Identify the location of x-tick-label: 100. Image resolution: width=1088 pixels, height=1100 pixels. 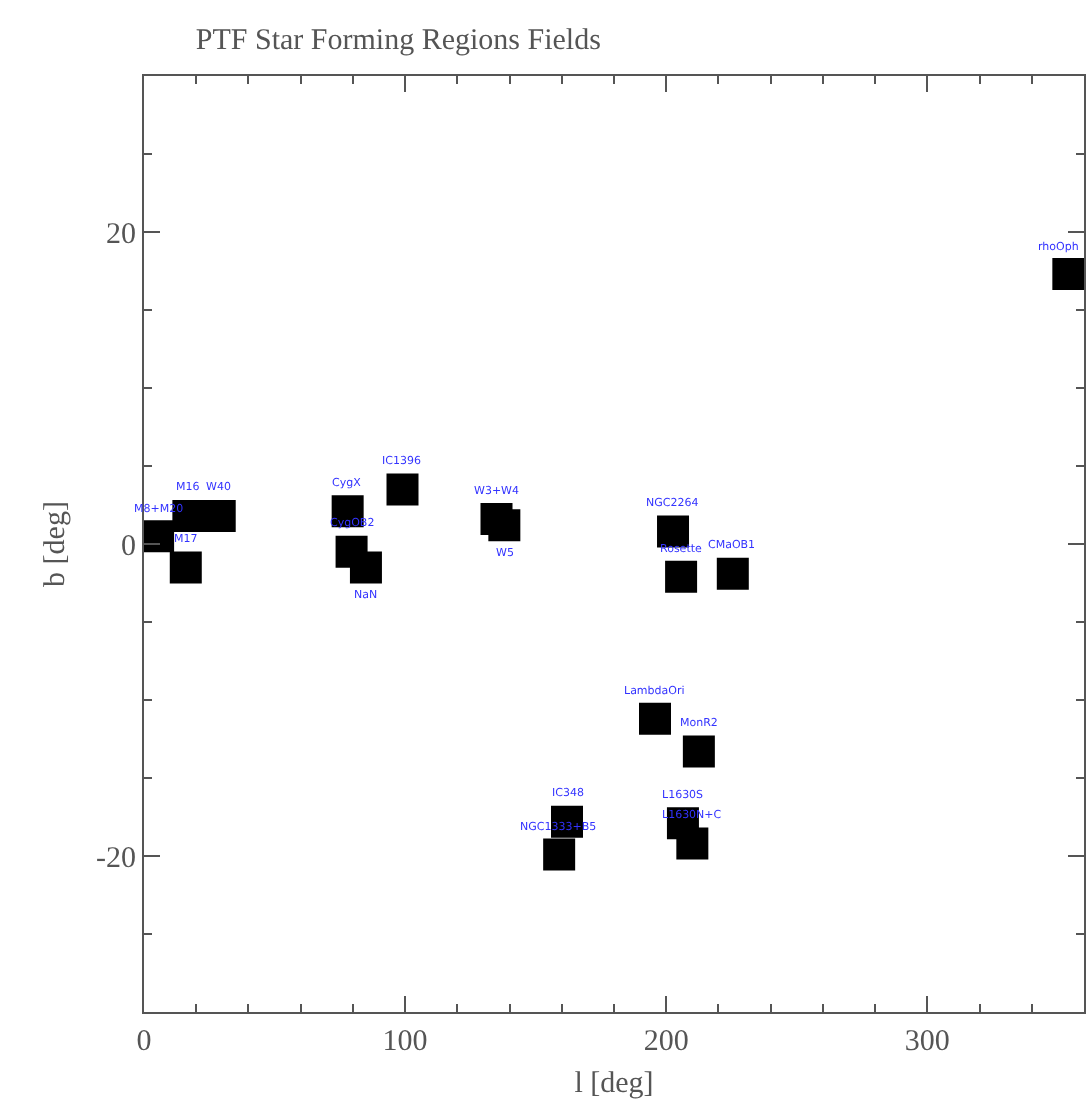
(405, 1042).